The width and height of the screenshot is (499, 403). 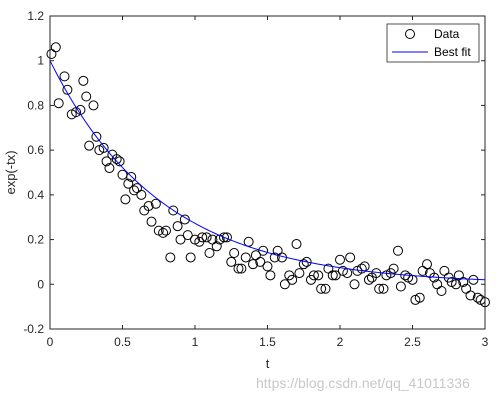 I want to click on x-tick-label: 2, so click(x=340, y=342).